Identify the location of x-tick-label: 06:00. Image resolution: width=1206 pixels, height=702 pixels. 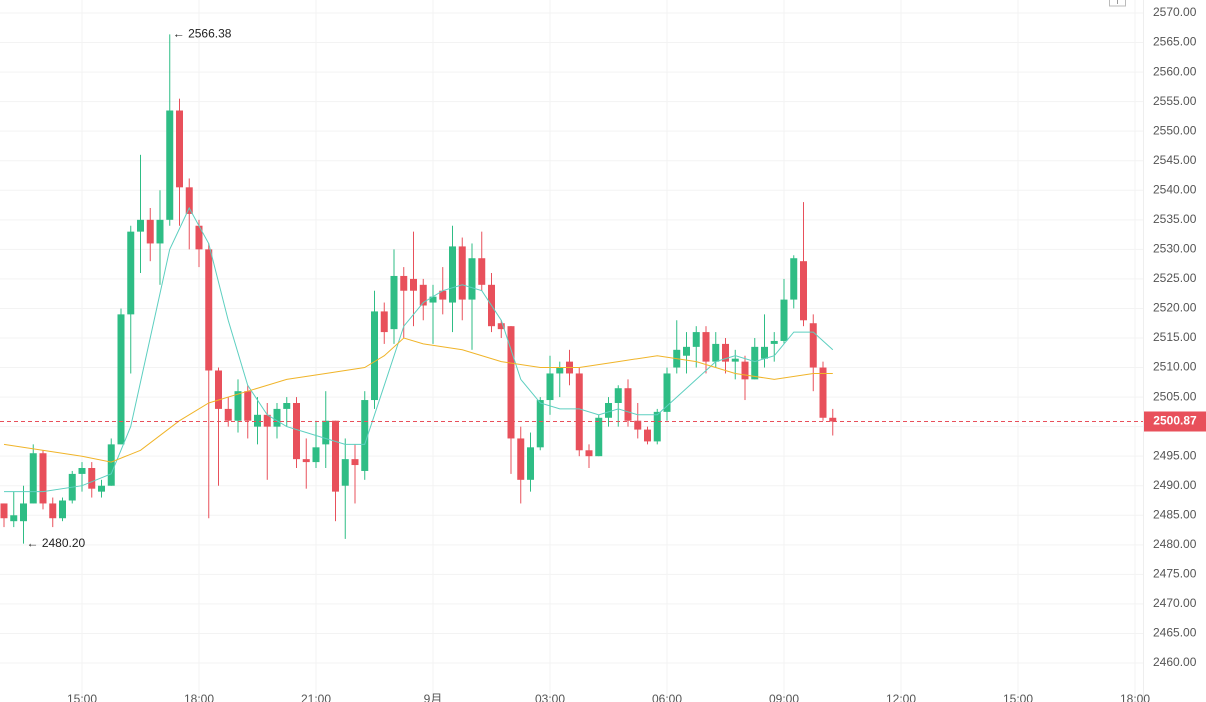
(667, 697).